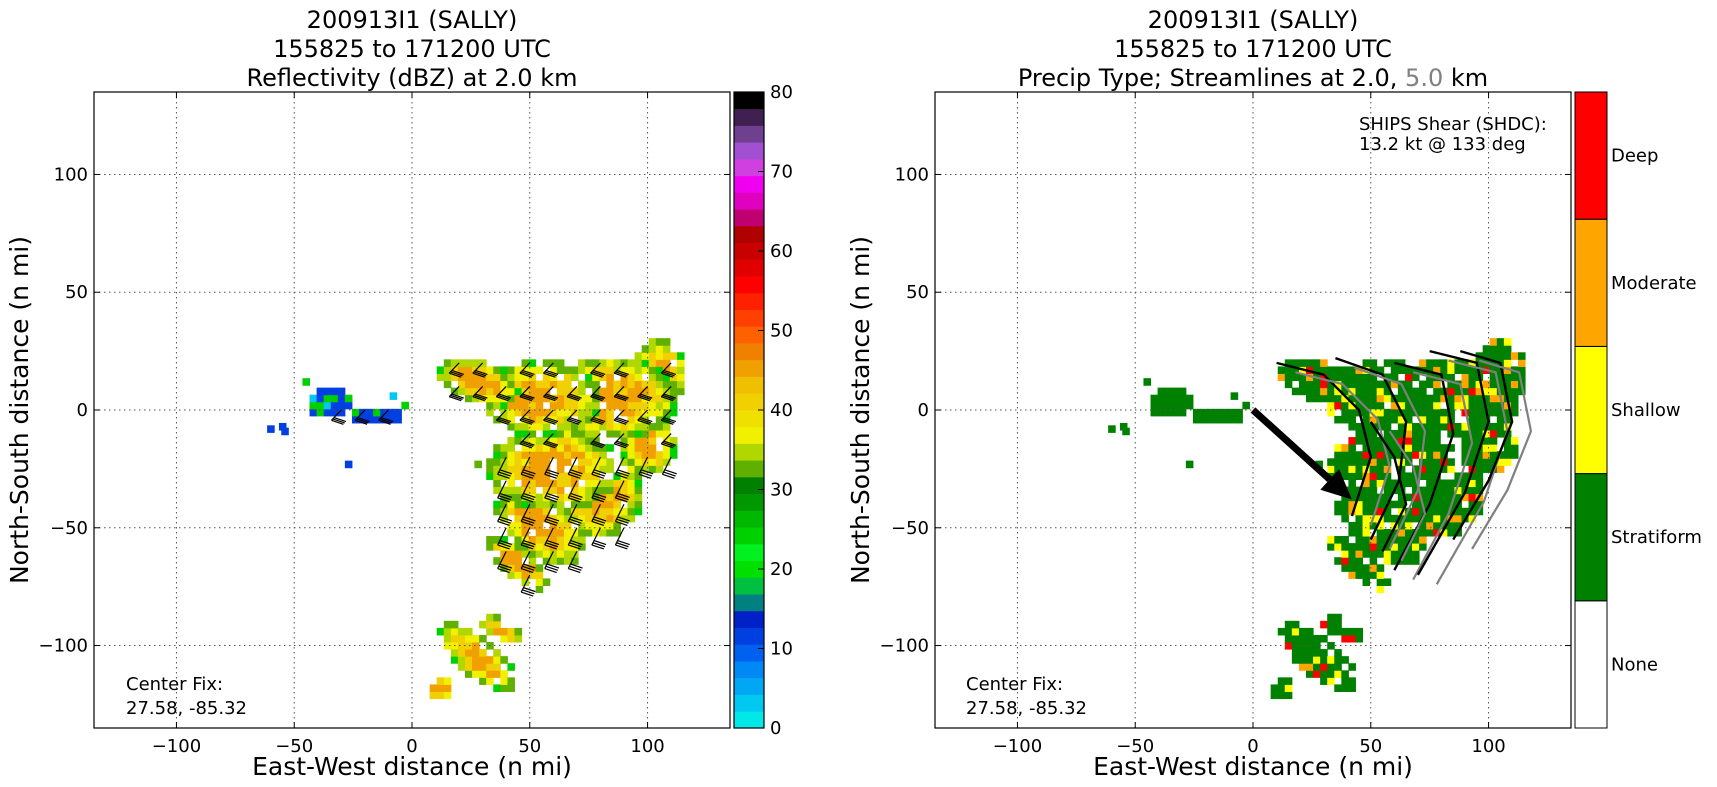 This screenshot has height=787, width=1717. I want to click on right-title-line-1: 200913I1 (SALLY), so click(1253, 20).